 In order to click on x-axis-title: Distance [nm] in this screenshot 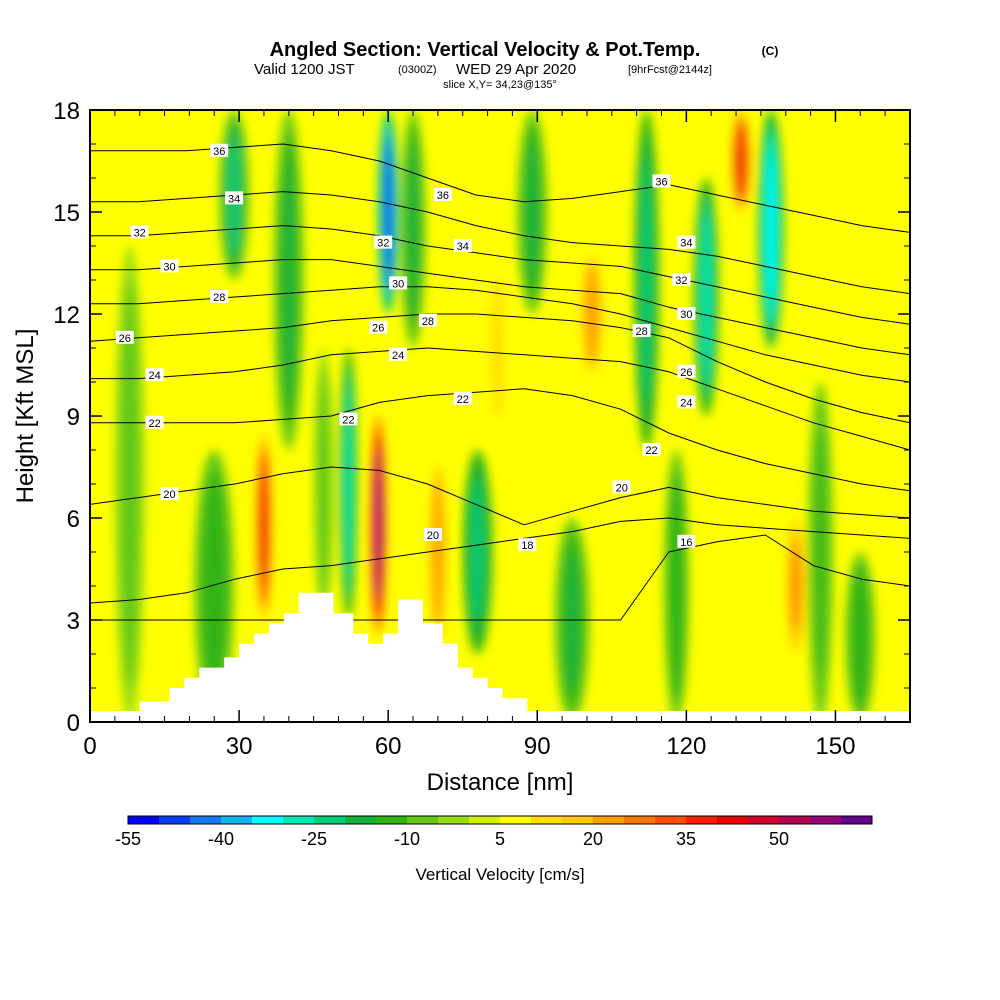, I will do `click(500, 782)`.